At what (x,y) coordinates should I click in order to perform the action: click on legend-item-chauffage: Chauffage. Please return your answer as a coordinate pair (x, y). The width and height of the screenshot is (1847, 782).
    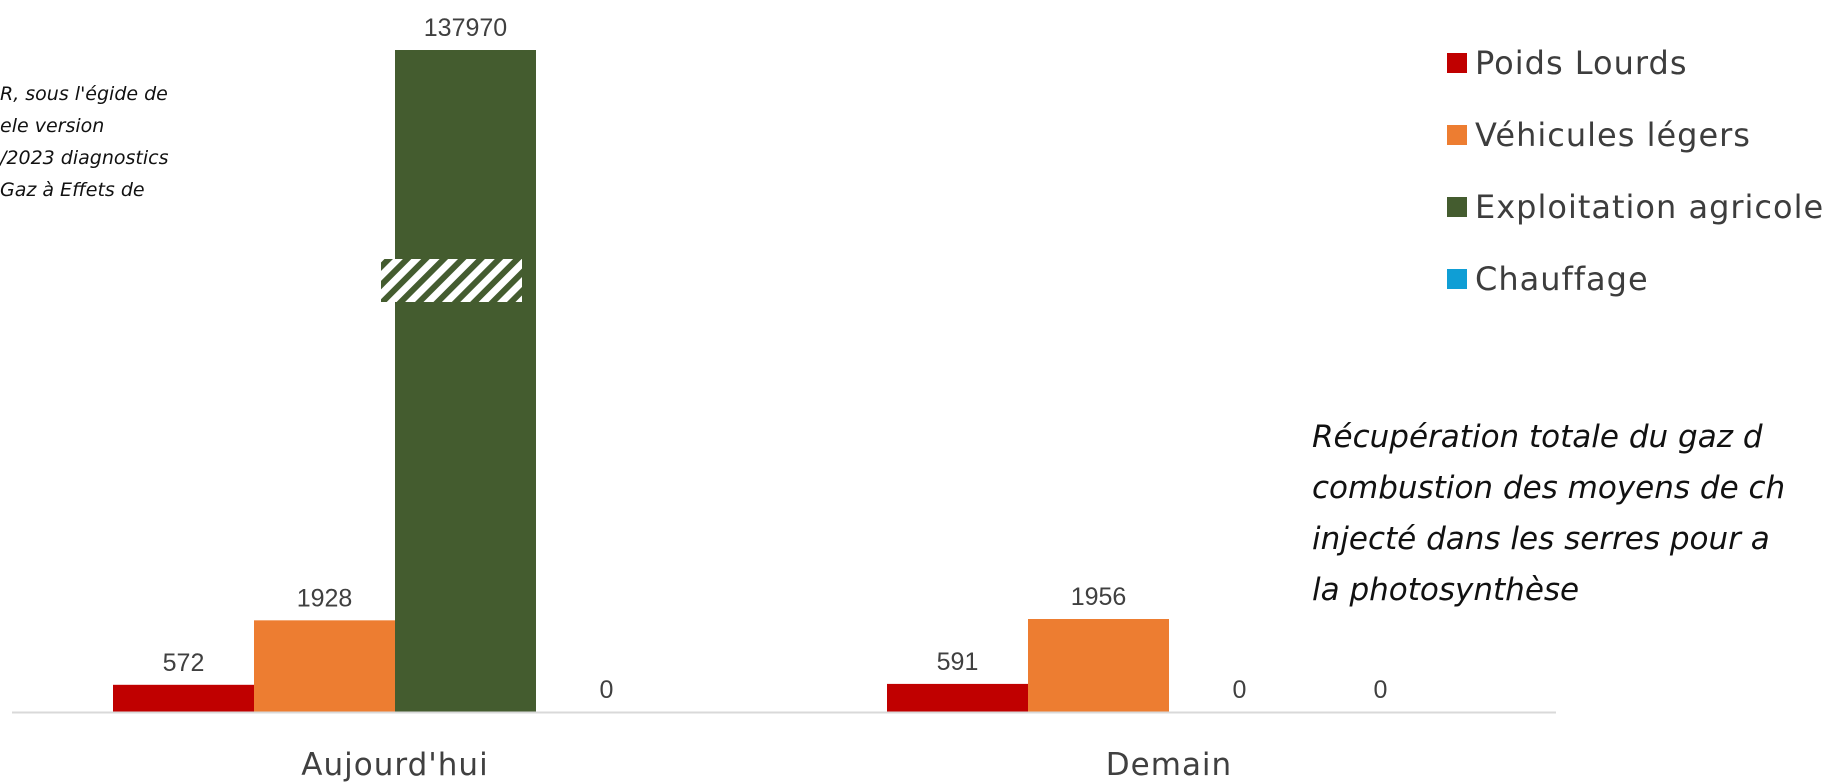
    Looking at the image, I should click on (1635, 279).